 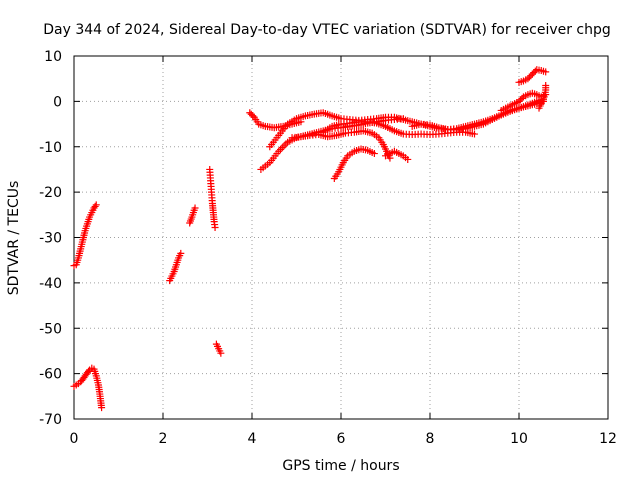 I want to click on y-tick-label: -20, so click(x=50, y=193).